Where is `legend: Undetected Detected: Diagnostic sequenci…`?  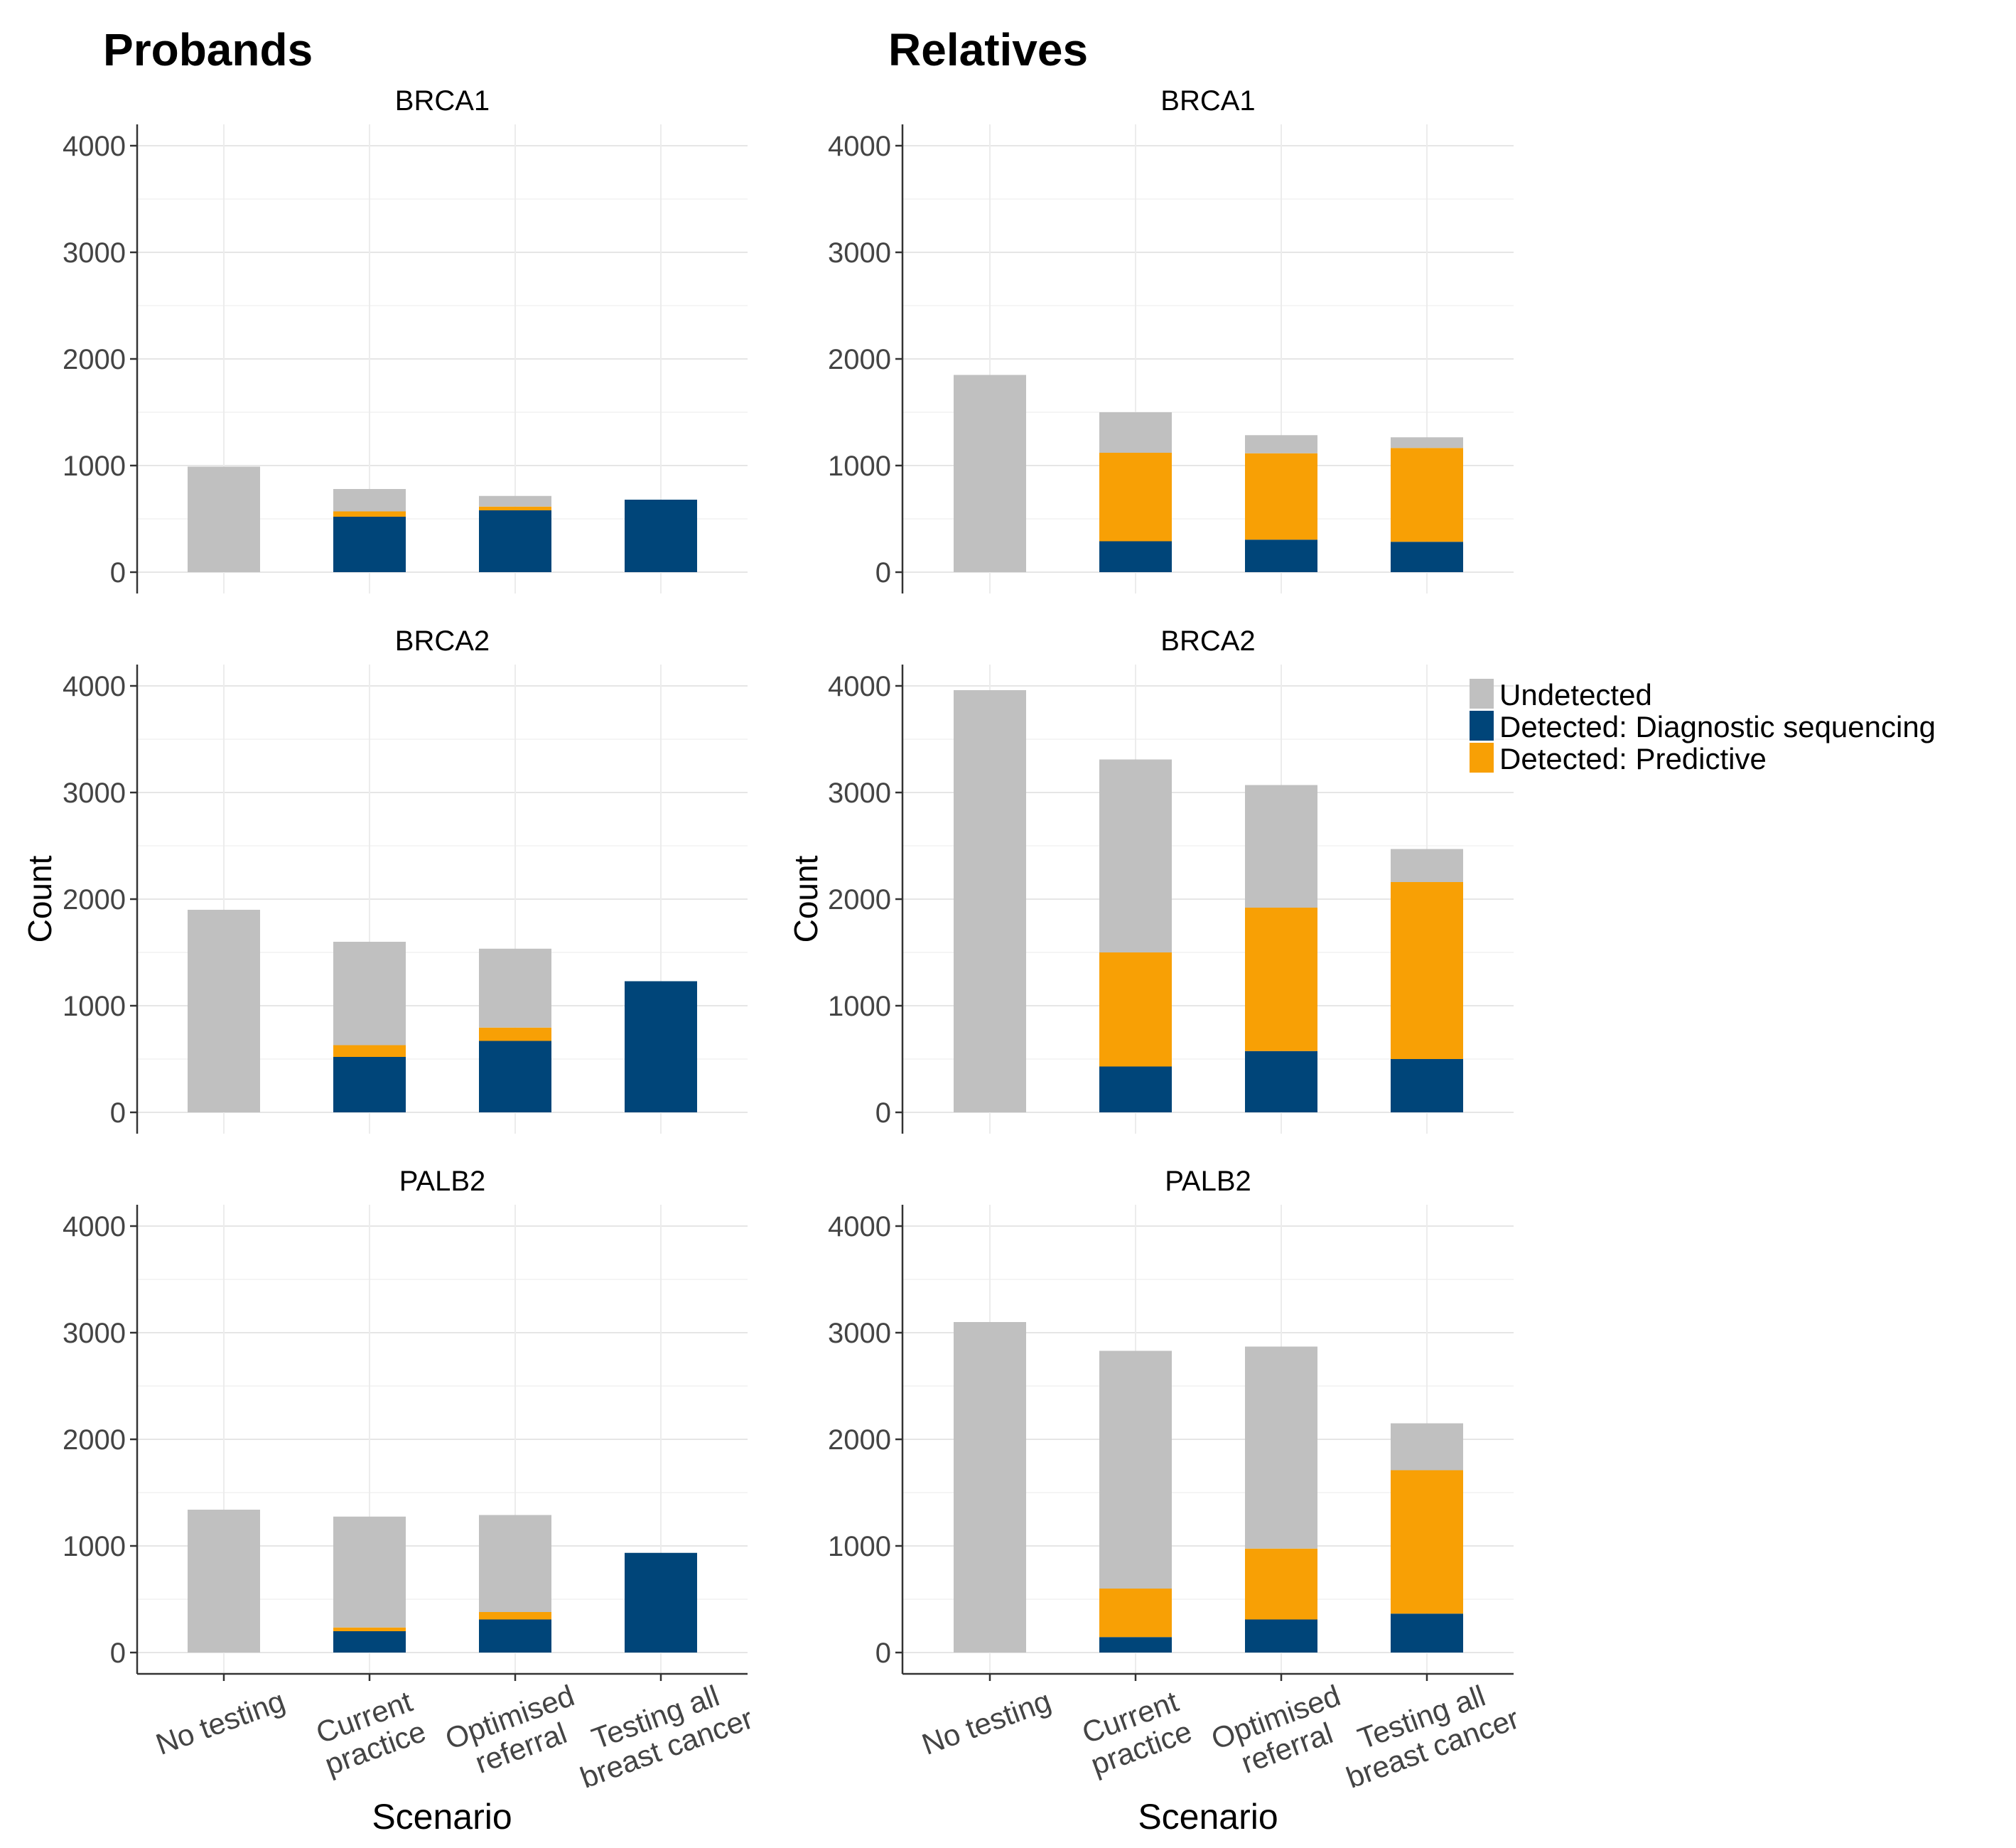
legend: Undetected Detected: Diagnostic sequenci… is located at coordinates (1703, 727).